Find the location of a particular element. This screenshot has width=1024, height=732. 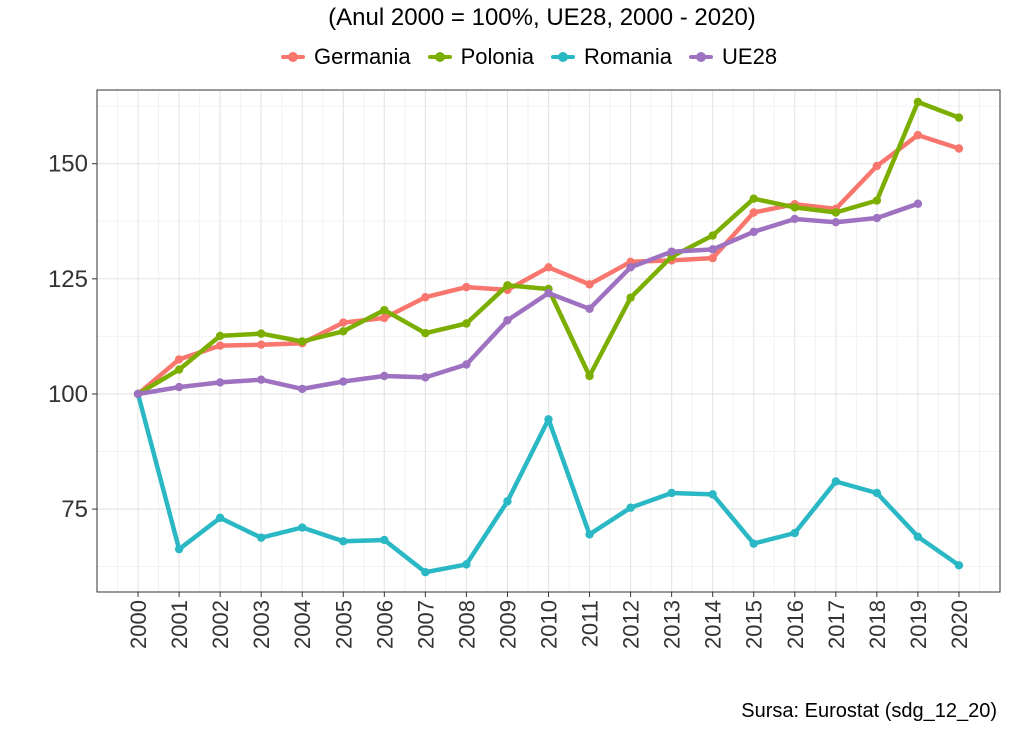

x-tick-label: 2018 is located at coordinates (877, 624).